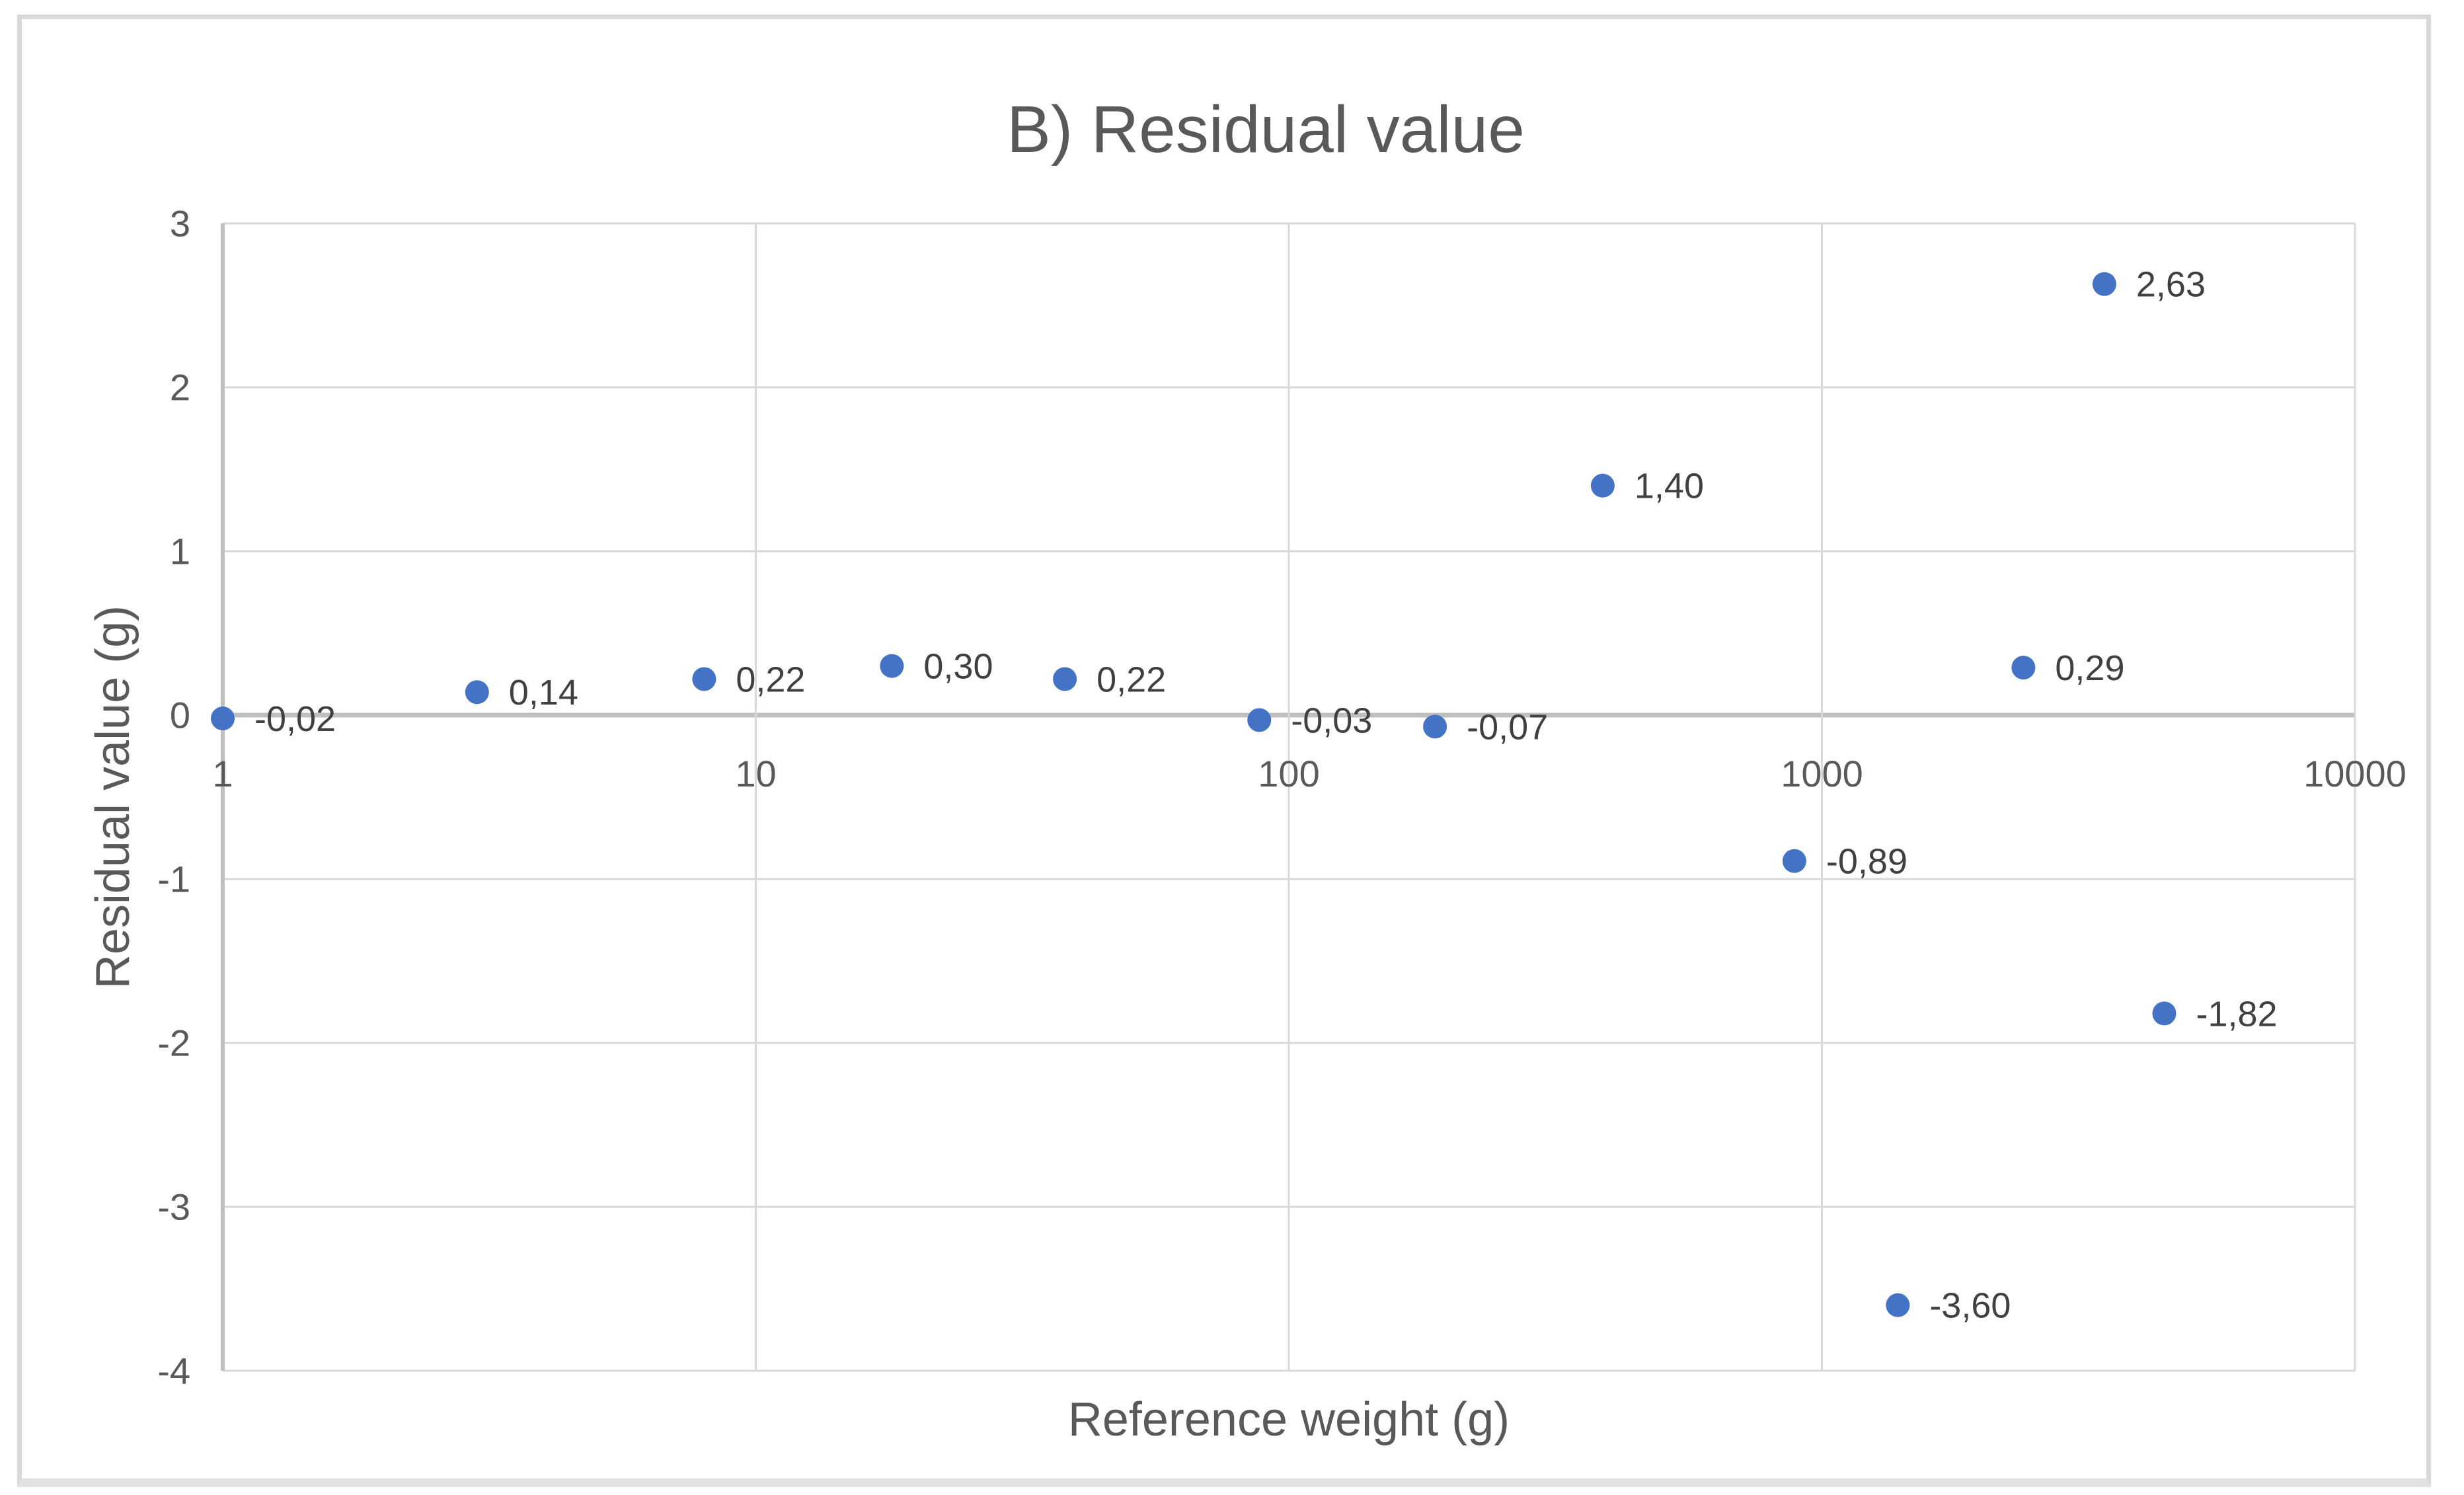 This screenshot has width=2464, height=1495. Describe the element at coordinates (2354, 773) in the screenshot. I see `x-tick-label: 10000` at that location.